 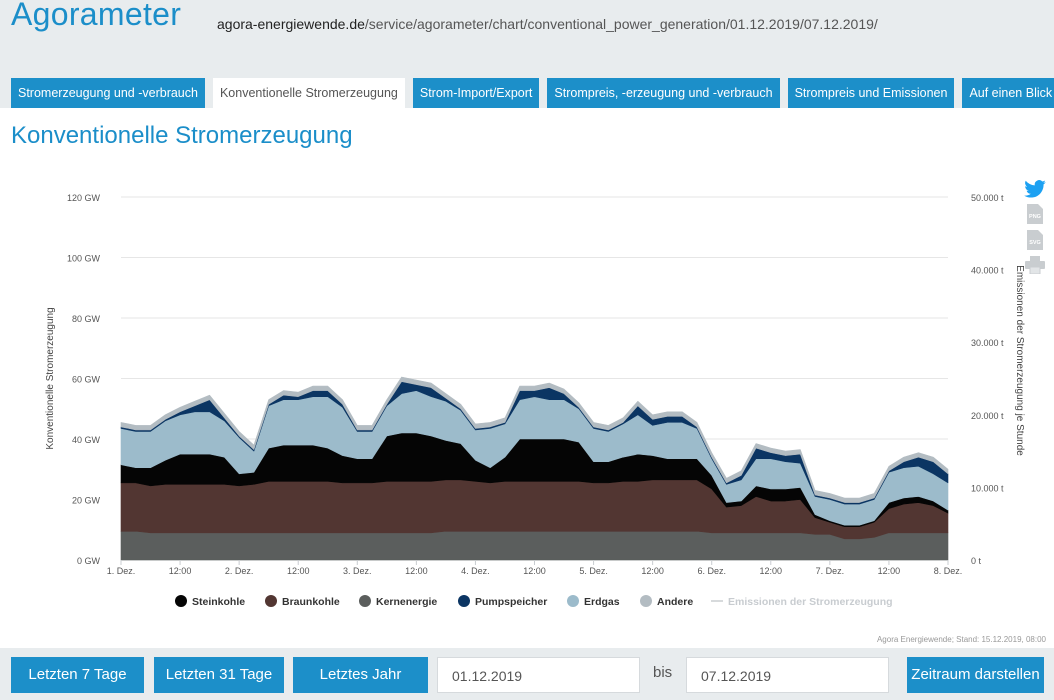 I want to click on legend-item: Andere, so click(x=666, y=601).